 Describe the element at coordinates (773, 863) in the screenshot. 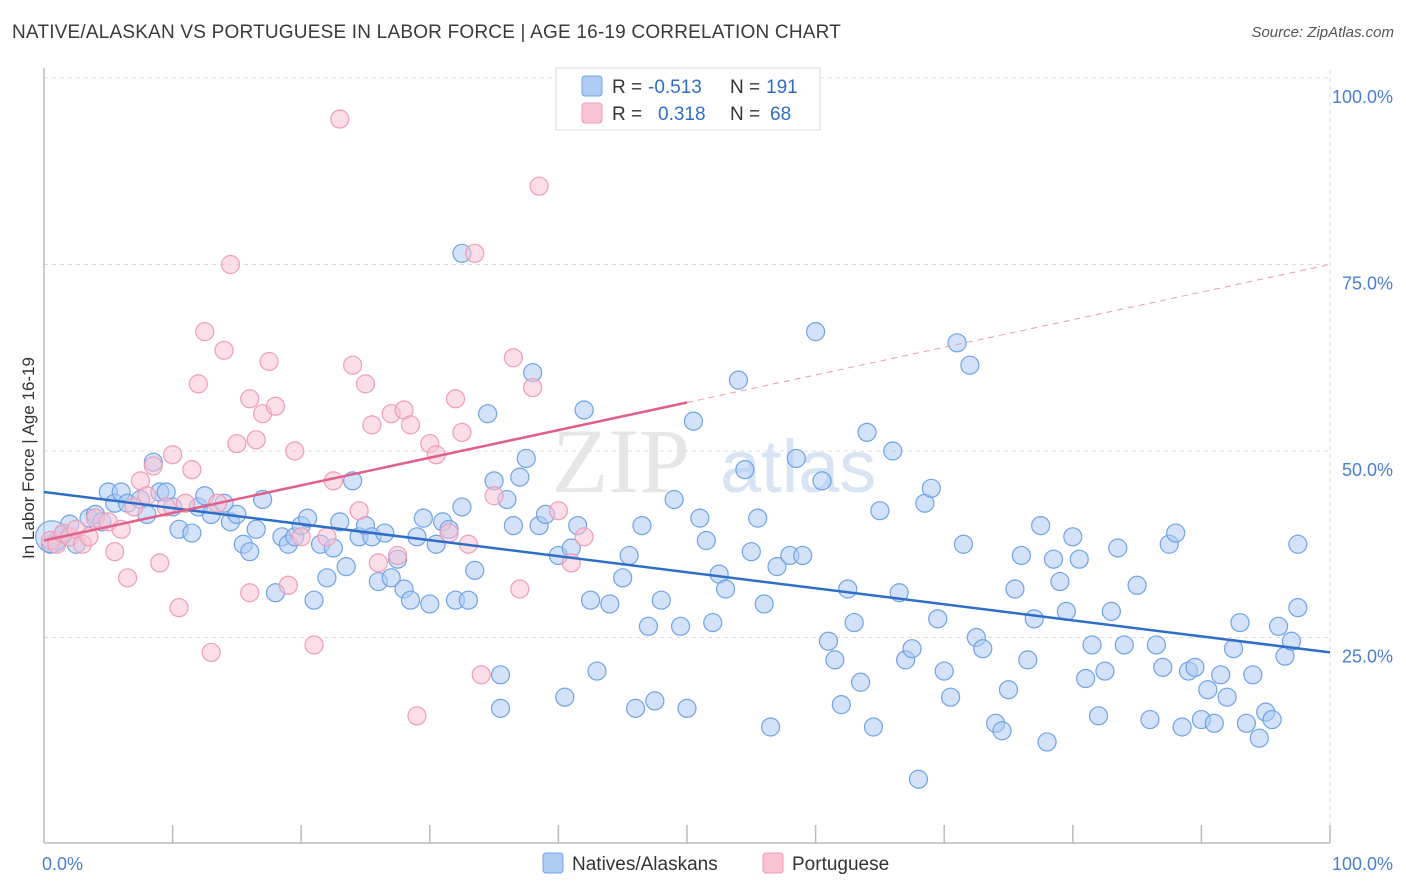

I see `bottom-legend-swatch-portuguese` at that location.